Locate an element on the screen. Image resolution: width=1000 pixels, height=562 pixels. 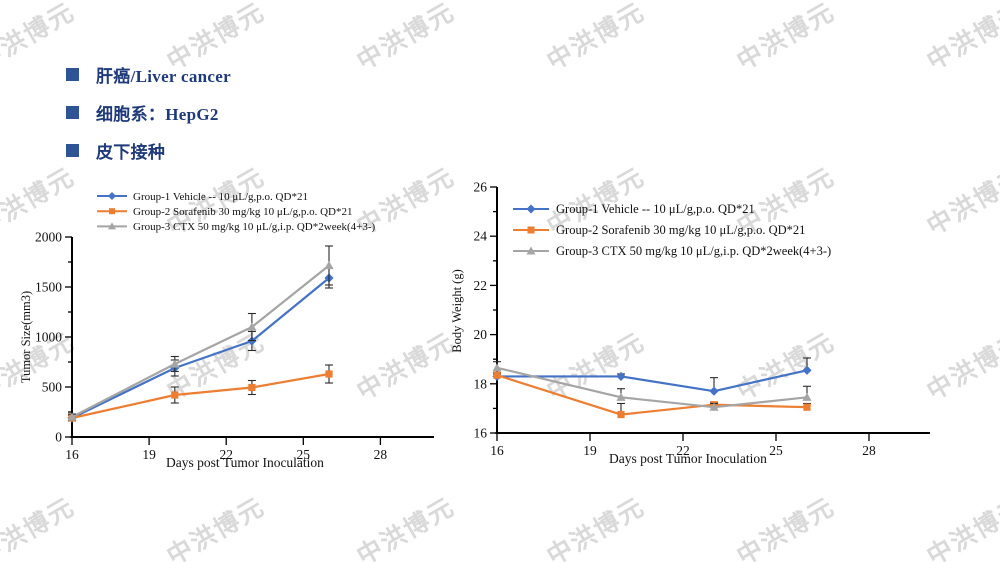
bullet-item: 皮下接种 is located at coordinates (148, 150).